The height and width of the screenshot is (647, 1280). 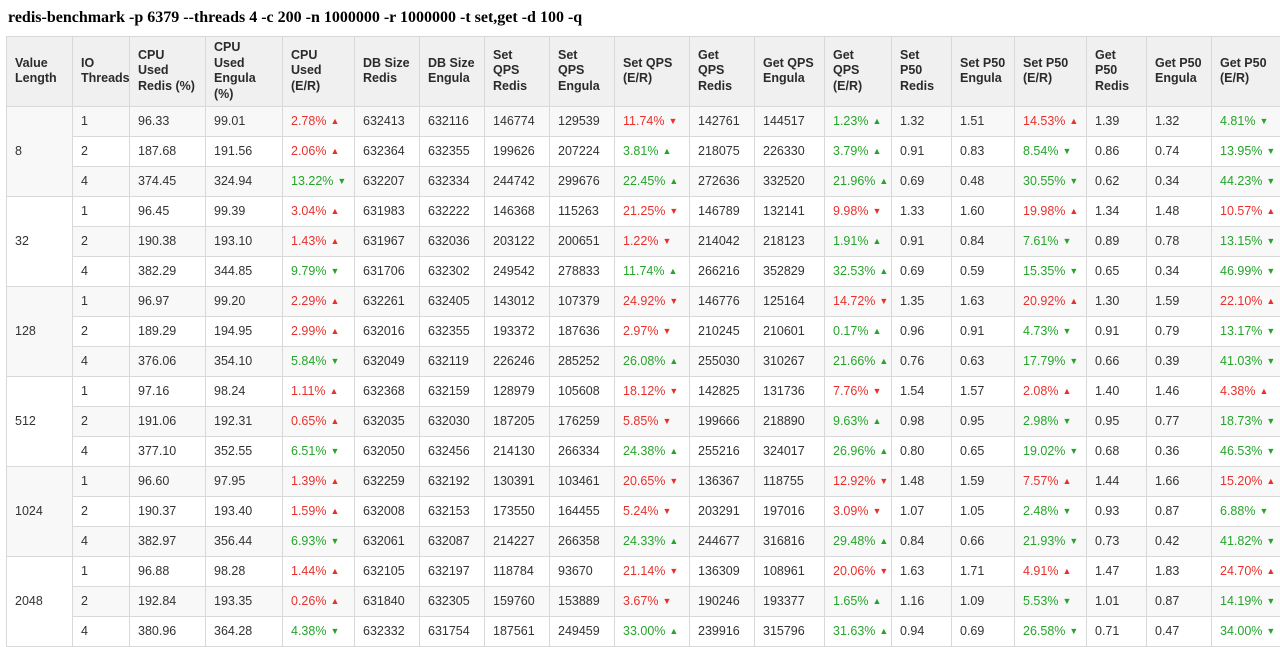 What do you see at coordinates (452, 331) in the screenshot?
I see `table-cell: 632355` at bounding box center [452, 331].